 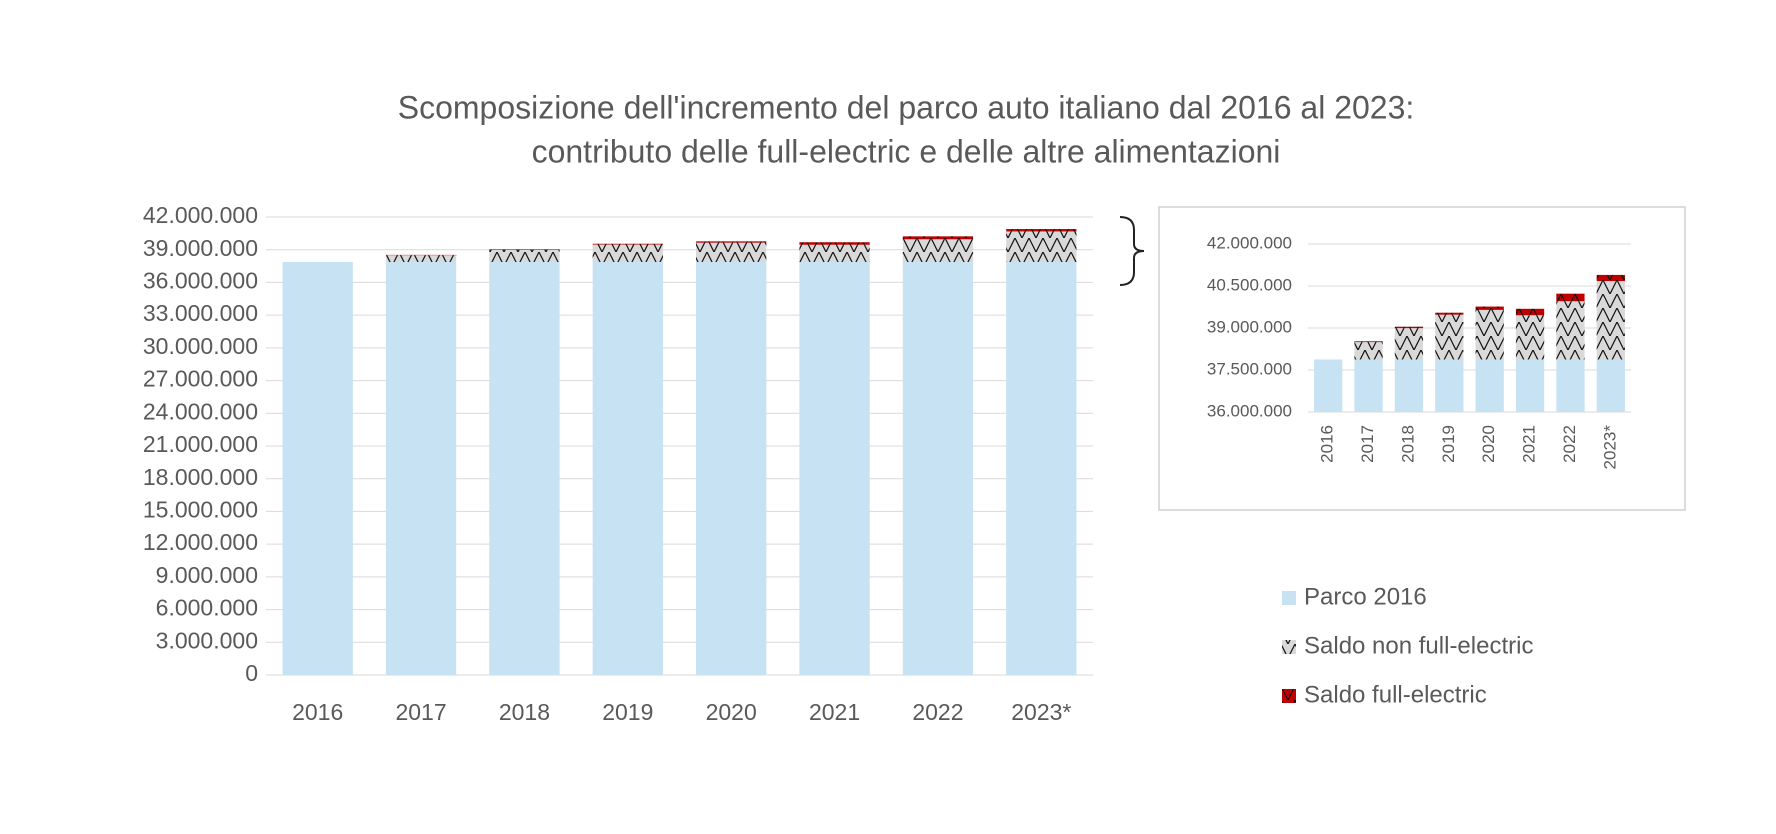 What do you see at coordinates (1249, 284) in the screenshot?
I see `y-tick-label: 40.500.000` at bounding box center [1249, 284].